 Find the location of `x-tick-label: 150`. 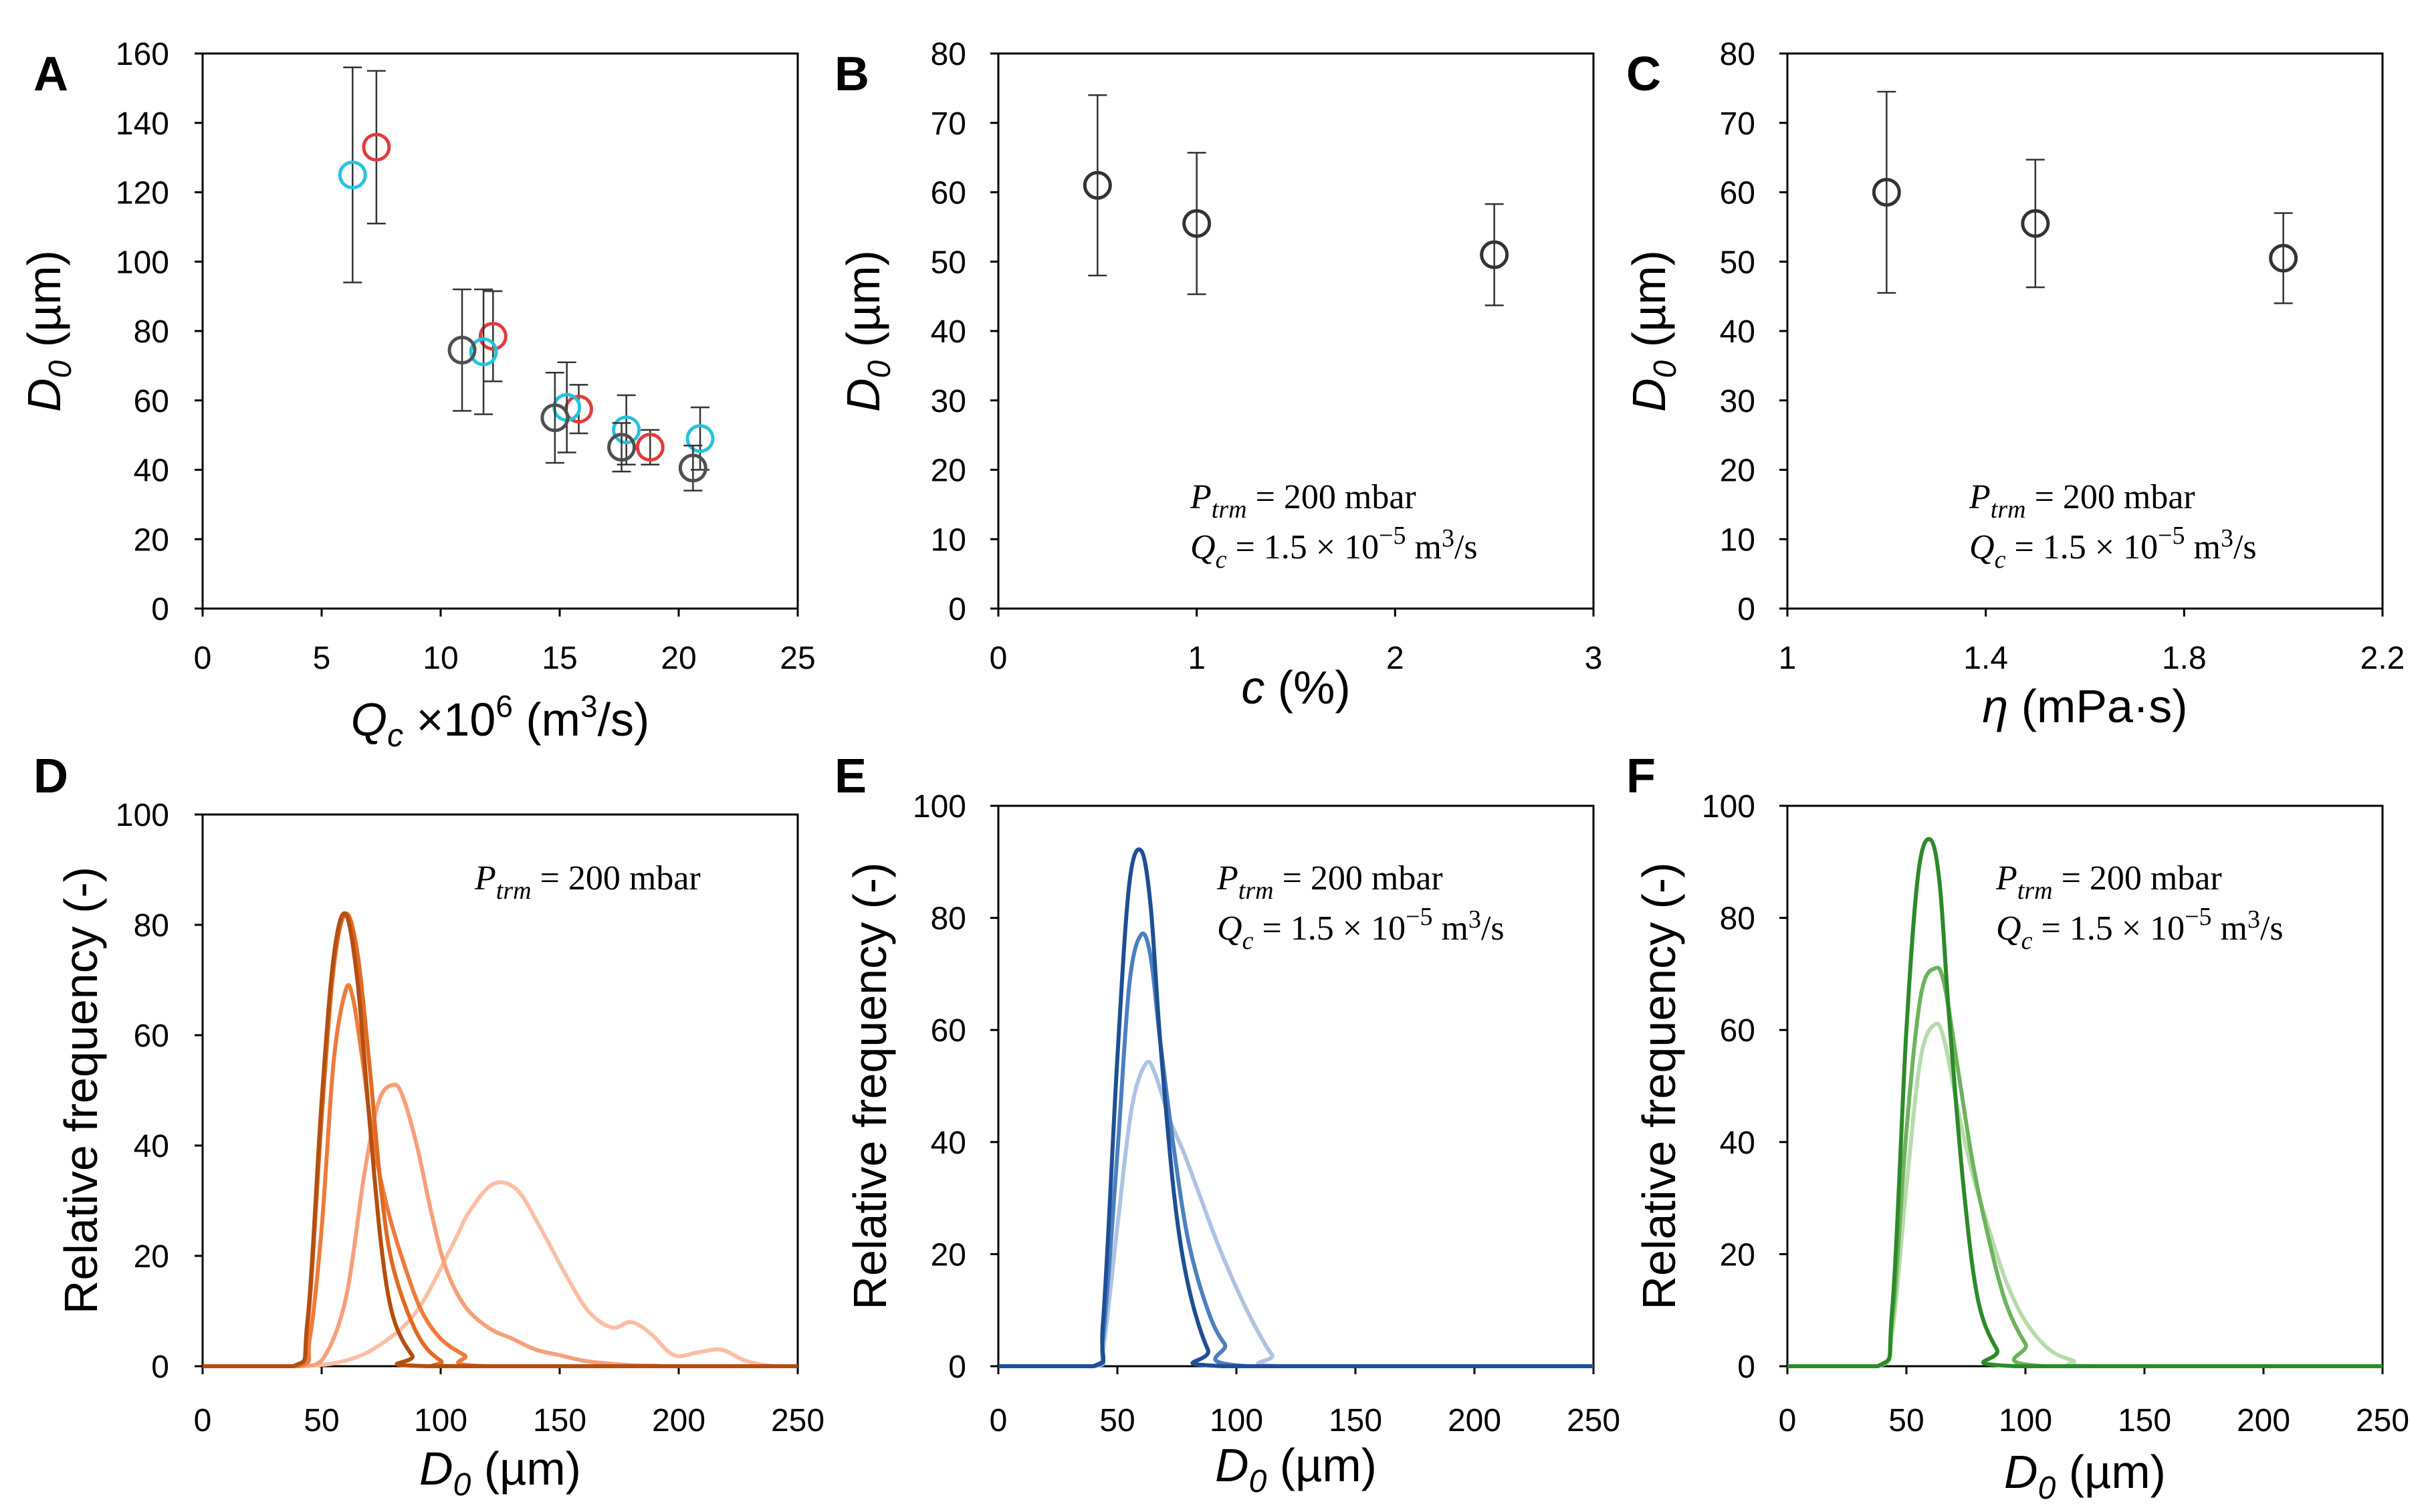

x-tick-label: 150 is located at coordinates (2144, 1420).